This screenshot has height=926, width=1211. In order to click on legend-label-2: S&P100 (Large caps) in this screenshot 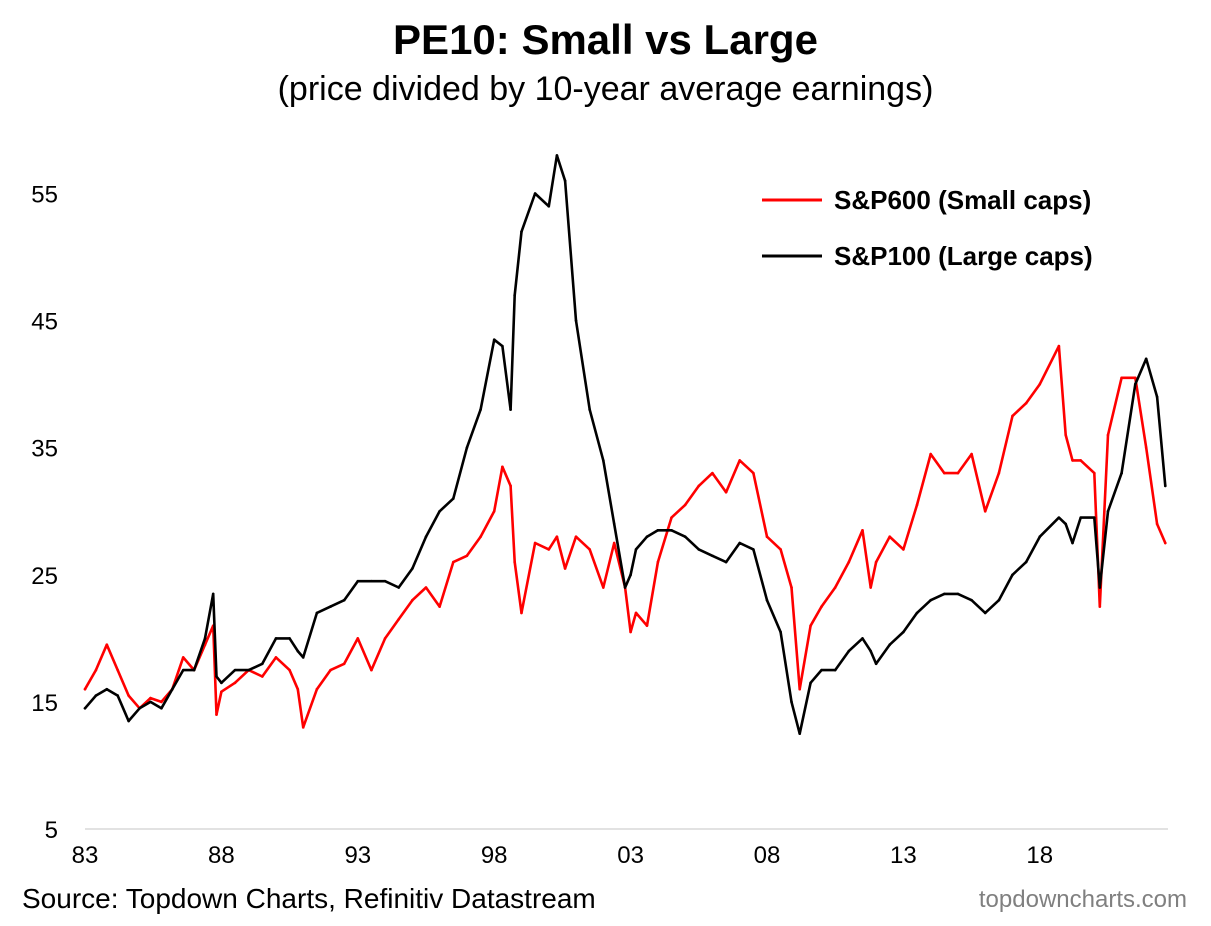, I will do `click(963, 256)`.